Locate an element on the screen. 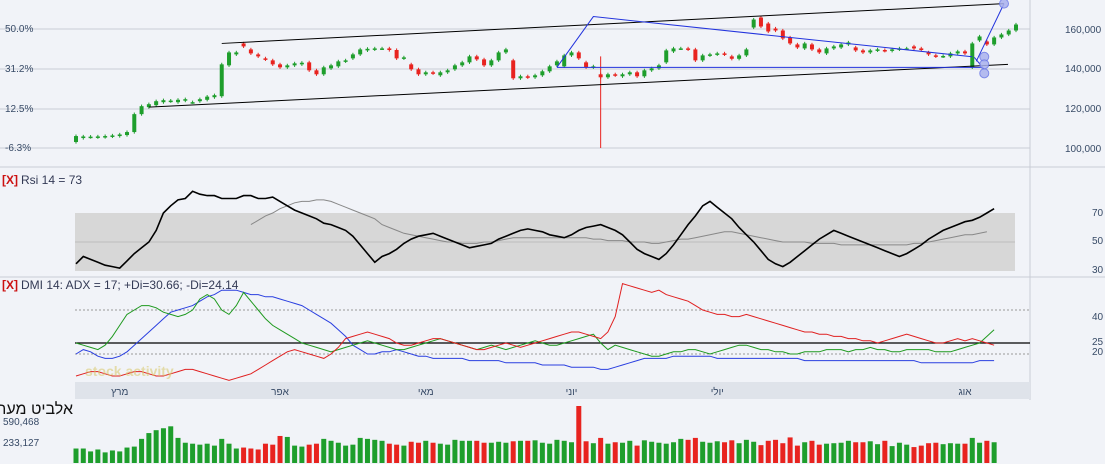 The image size is (1105, 464). dmi-close-button: [X] is located at coordinates (10, 285).